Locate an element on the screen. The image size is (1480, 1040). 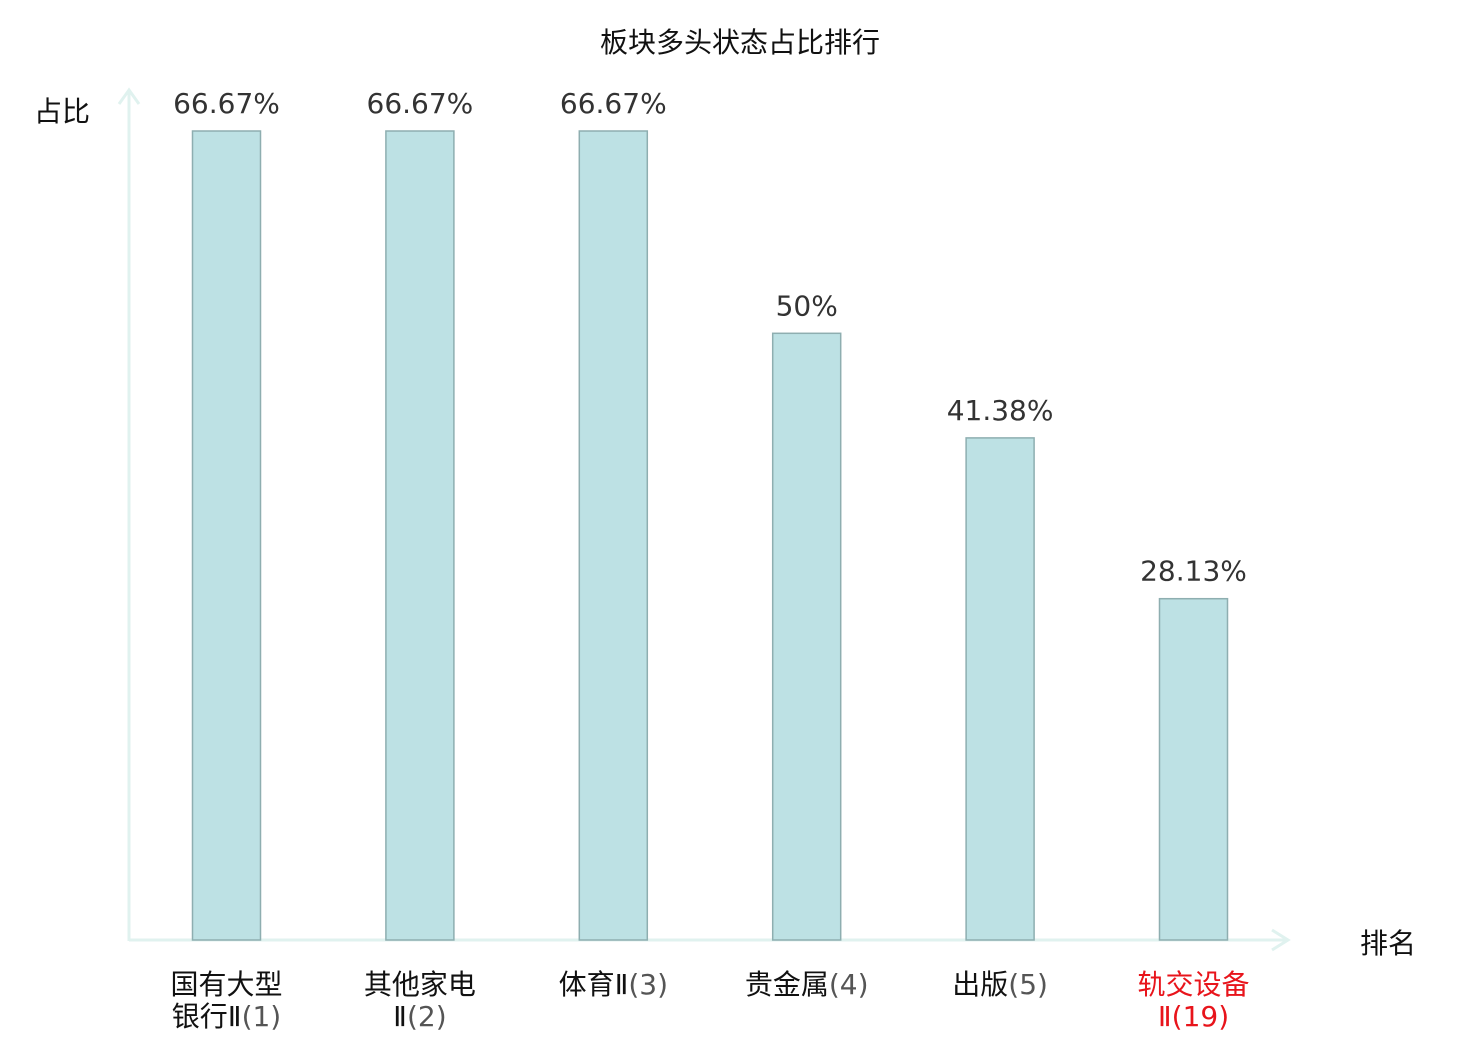
x-axis-label: 排名 is located at coordinates (1388, 943).